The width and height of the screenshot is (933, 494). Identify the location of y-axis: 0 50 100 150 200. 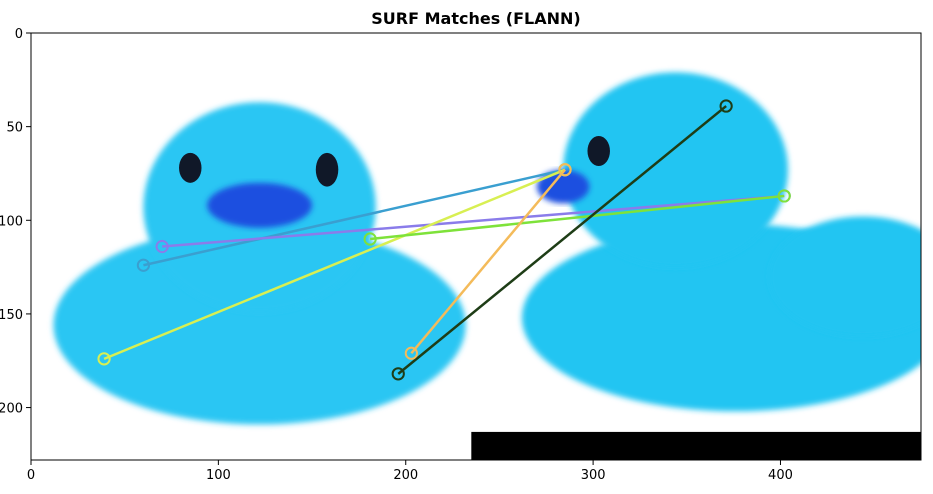
(15, 222).